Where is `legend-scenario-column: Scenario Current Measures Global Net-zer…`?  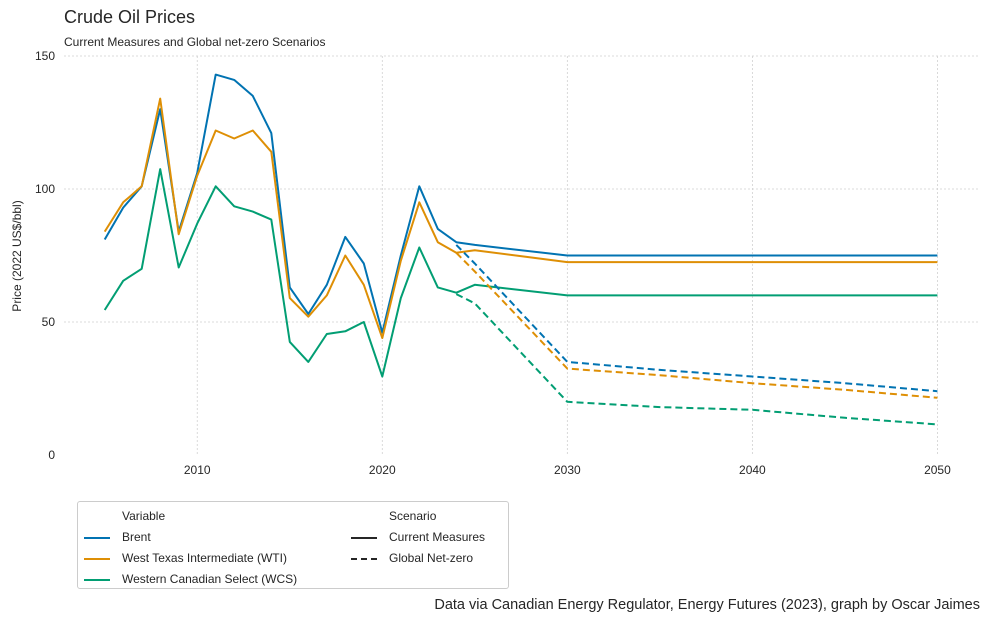
legend-scenario-column: Scenario Current Measures Global Net-zer… is located at coordinates (418, 537).